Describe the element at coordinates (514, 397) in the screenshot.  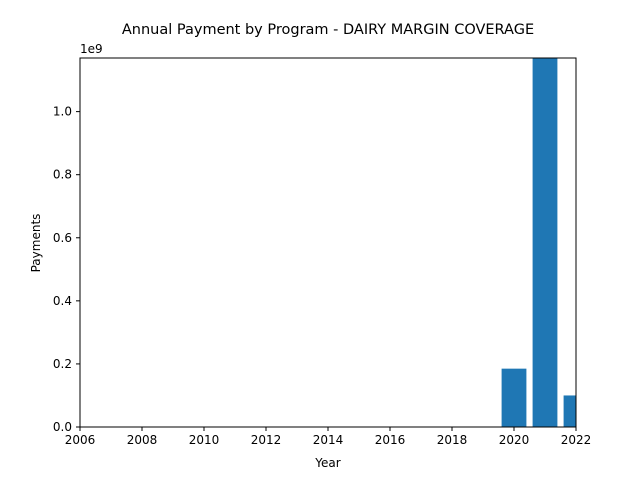
I see `bar-2020` at that location.